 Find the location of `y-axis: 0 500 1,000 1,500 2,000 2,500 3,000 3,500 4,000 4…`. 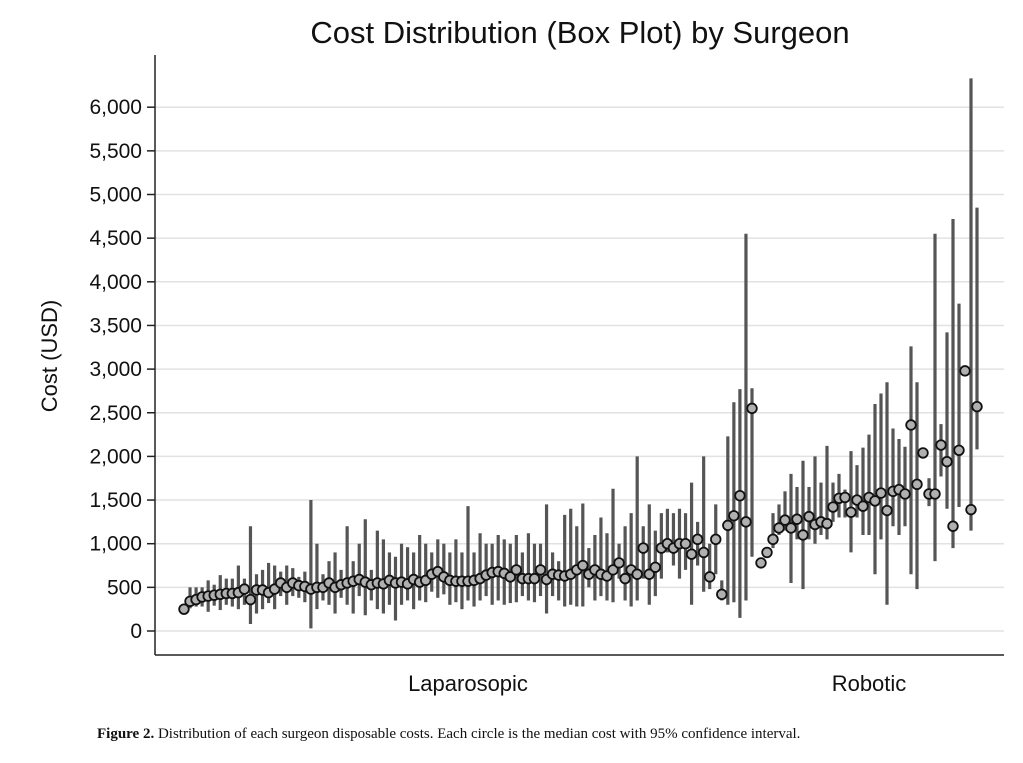

y-axis: 0 500 1,000 1,500 2,000 2,500 3,000 3,500 4,000 4… is located at coordinates (122, 369).